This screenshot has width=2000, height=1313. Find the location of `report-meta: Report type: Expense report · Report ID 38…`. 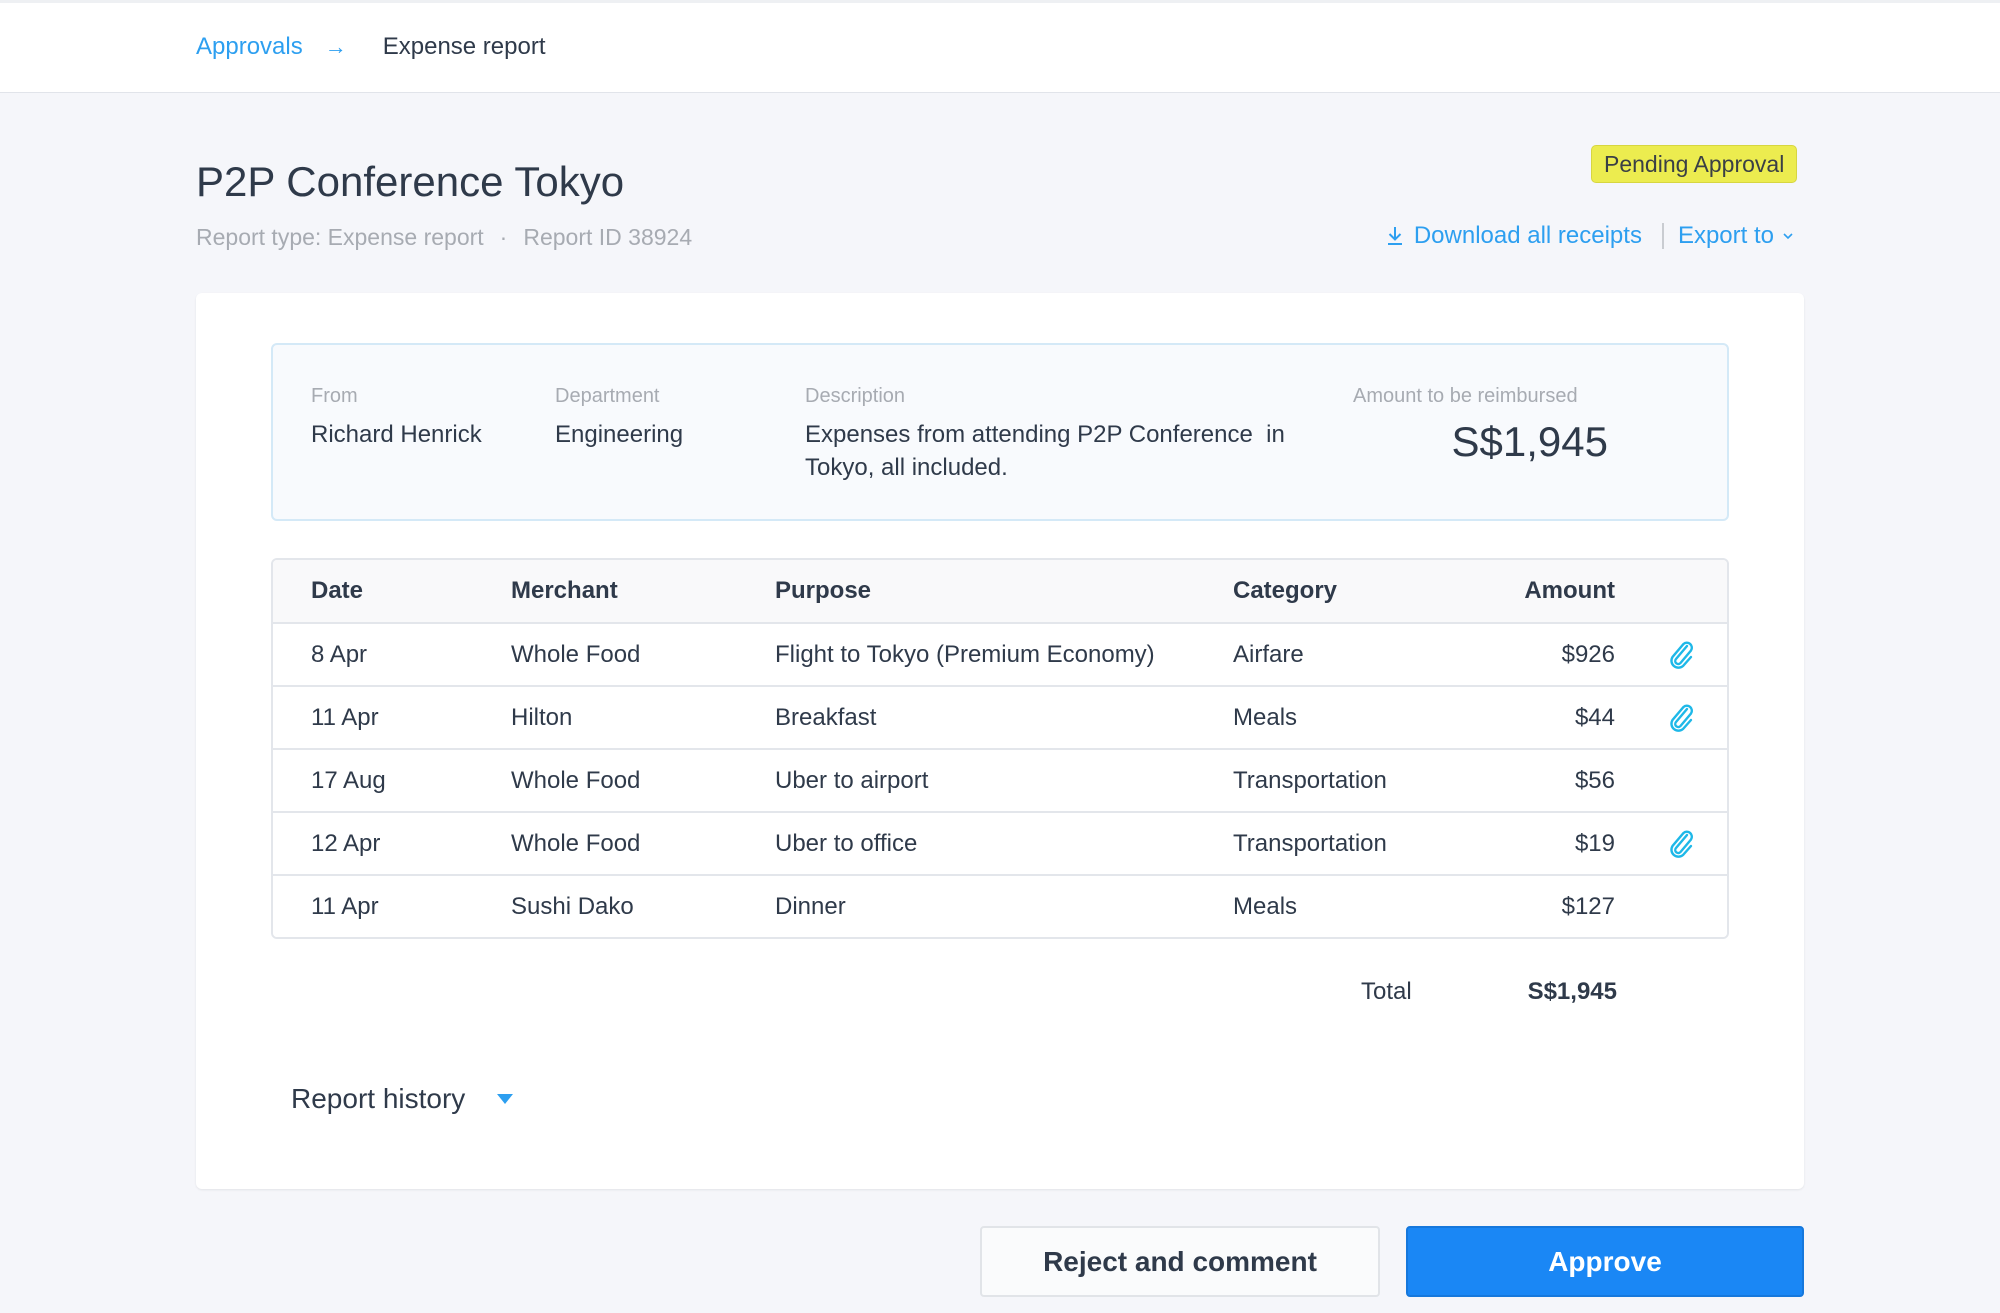

report-meta: Report type: Expense report · Report ID 38… is located at coordinates (444, 237).